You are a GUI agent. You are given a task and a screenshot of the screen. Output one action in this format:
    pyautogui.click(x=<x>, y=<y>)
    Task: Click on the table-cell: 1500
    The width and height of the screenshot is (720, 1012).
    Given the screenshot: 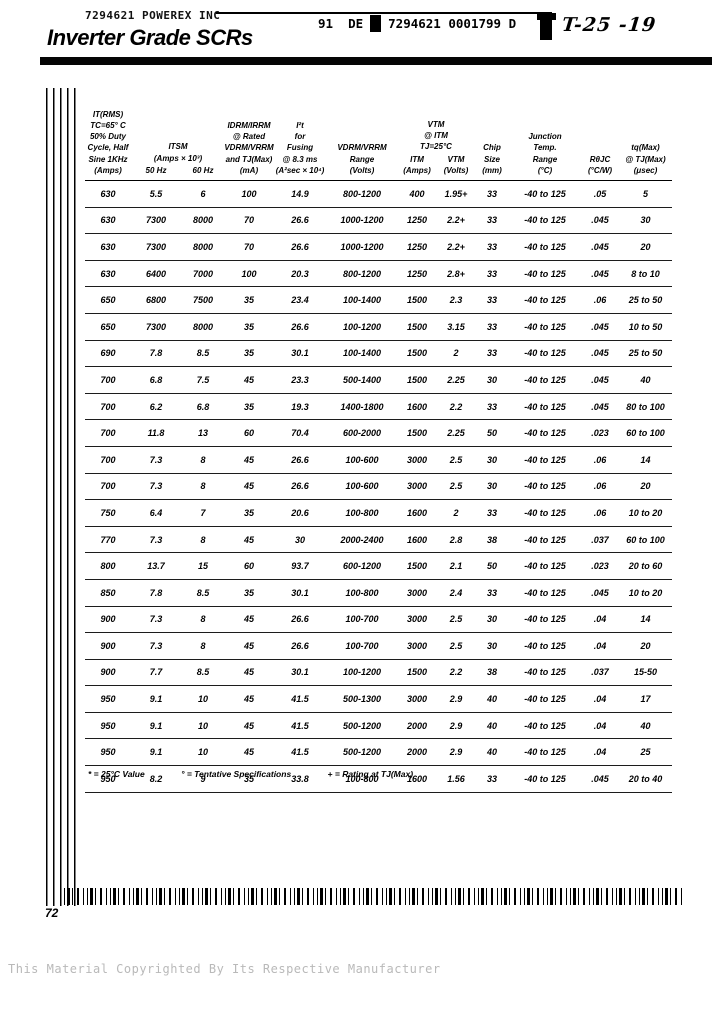 What is the action you would take?
    pyautogui.click(x=417, y=566)
    